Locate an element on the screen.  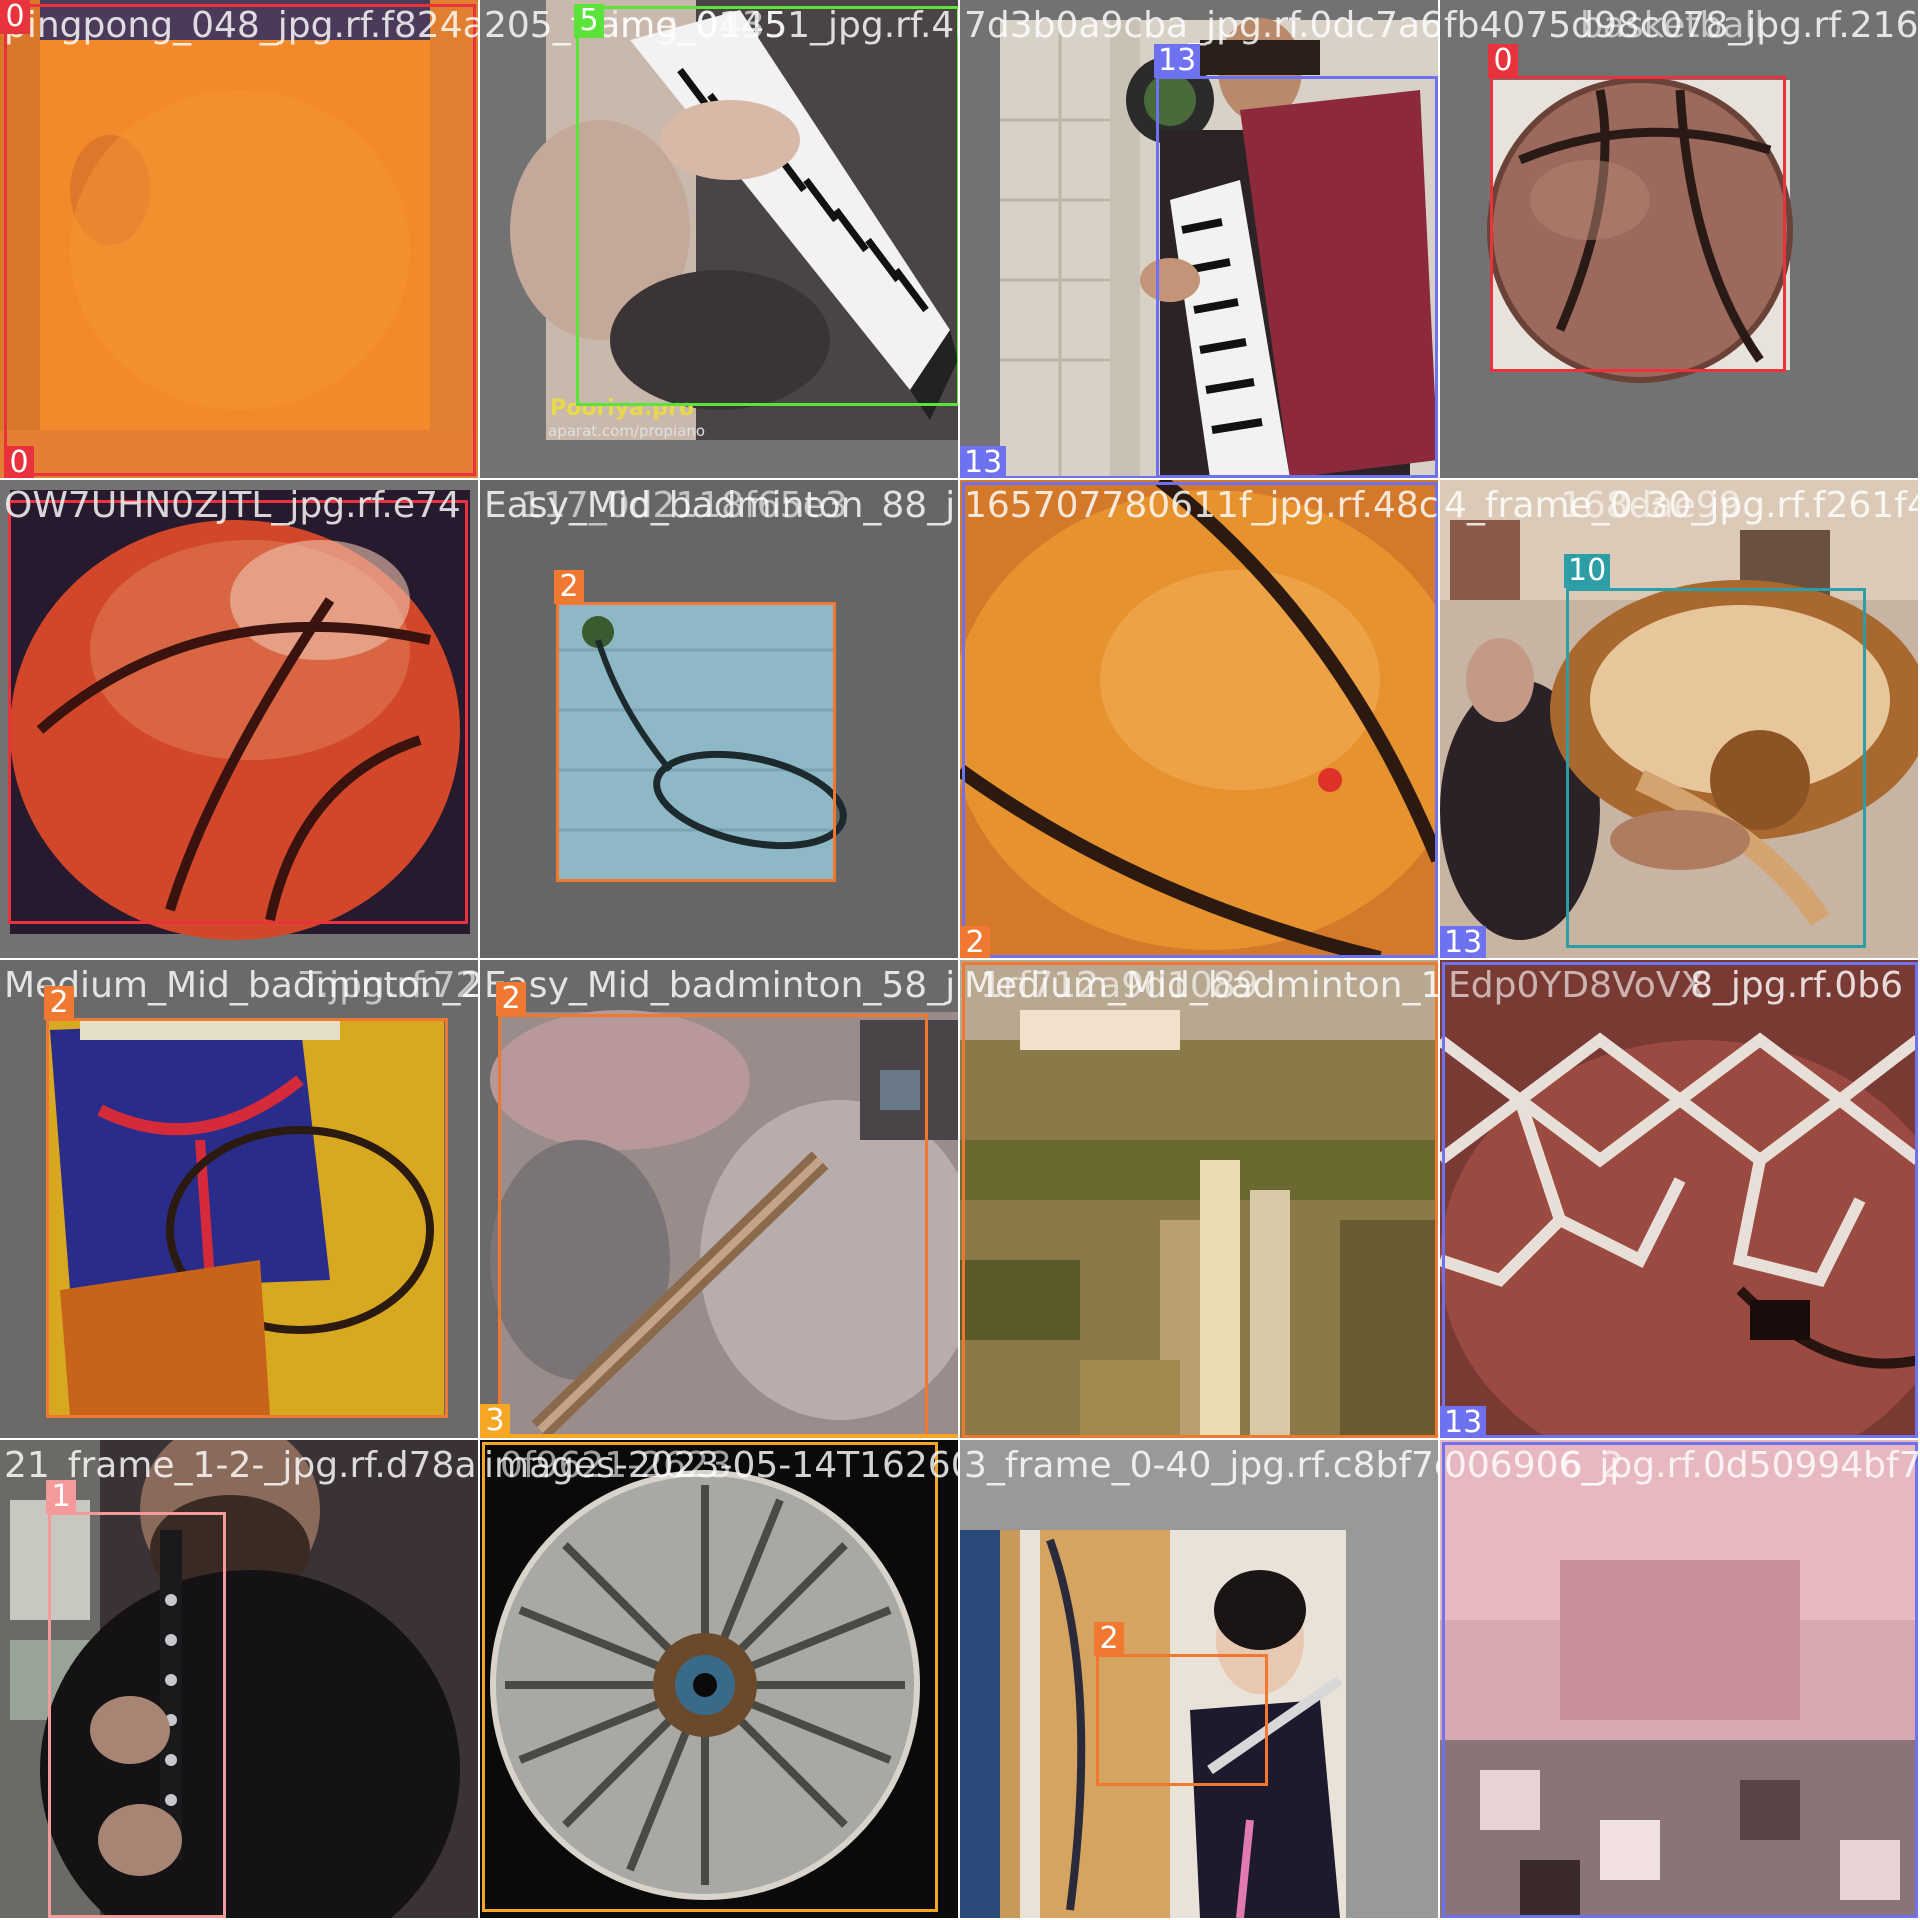
basketball-net-image is located at coordinates (1679, 1199).